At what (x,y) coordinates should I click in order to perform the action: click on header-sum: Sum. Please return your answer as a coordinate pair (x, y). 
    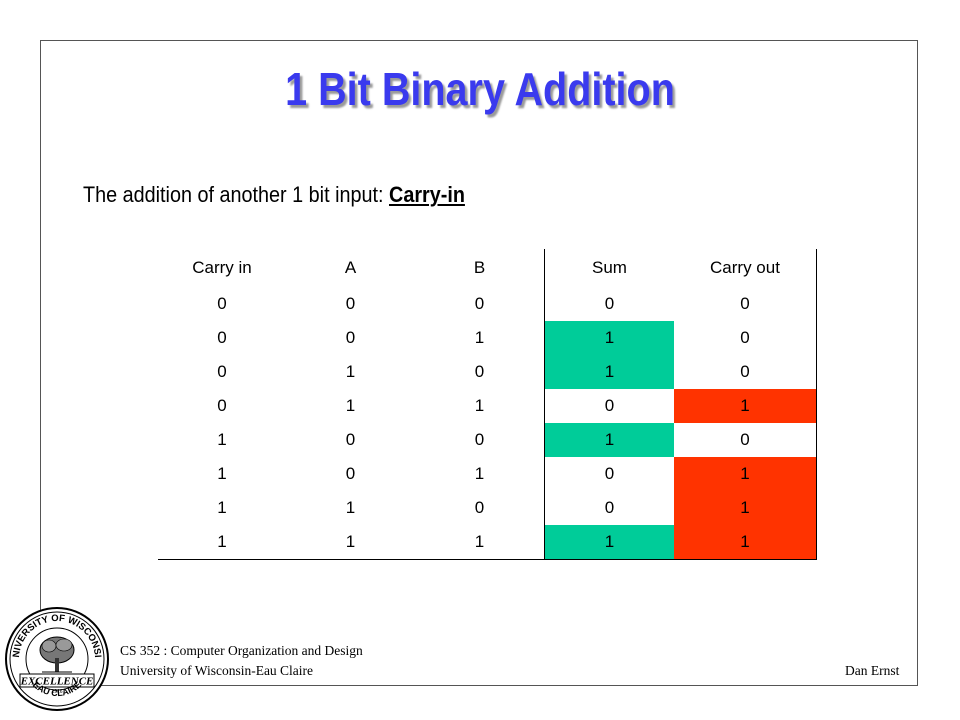
    Looking at the image, I should click on (609, 268).